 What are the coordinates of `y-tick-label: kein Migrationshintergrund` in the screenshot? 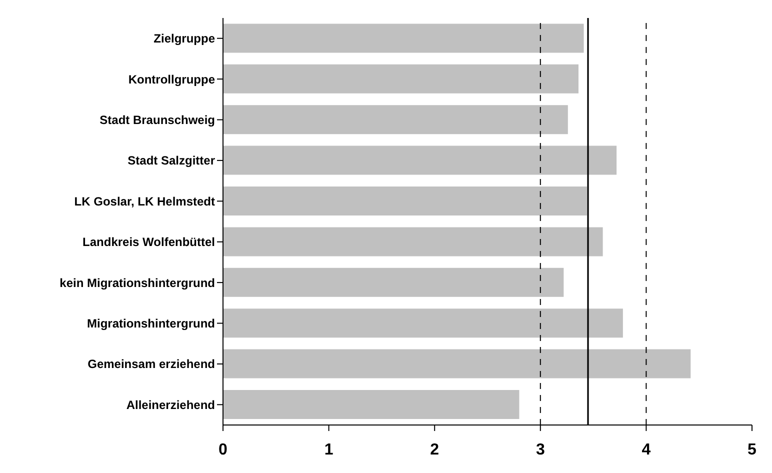 It's located at (137, 283).